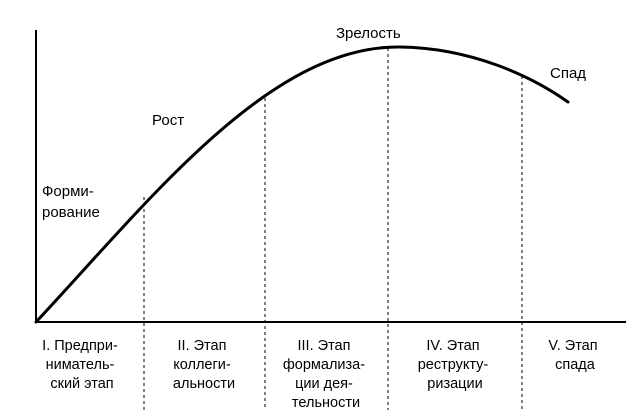 The image size is (634, 420). I want to click on phase-label-formation-line-1: Форми-, so click(68, 191).